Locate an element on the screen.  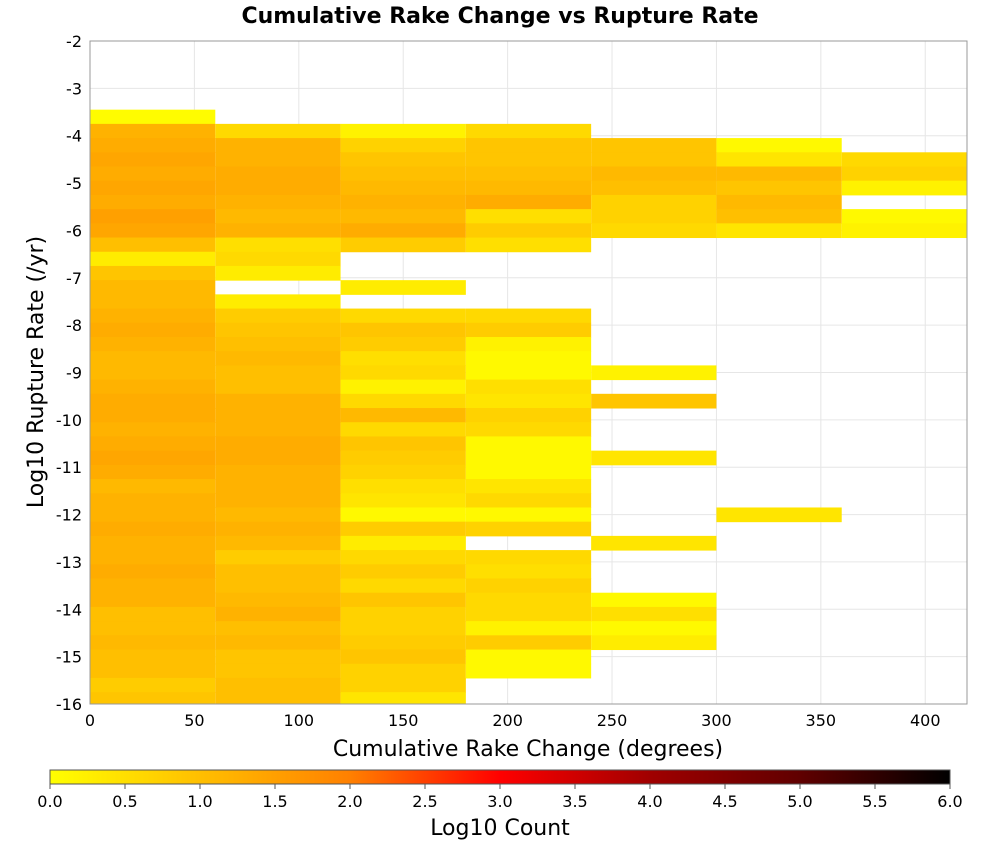
x-tick-label: 350 is located at coordinates (821, 720).